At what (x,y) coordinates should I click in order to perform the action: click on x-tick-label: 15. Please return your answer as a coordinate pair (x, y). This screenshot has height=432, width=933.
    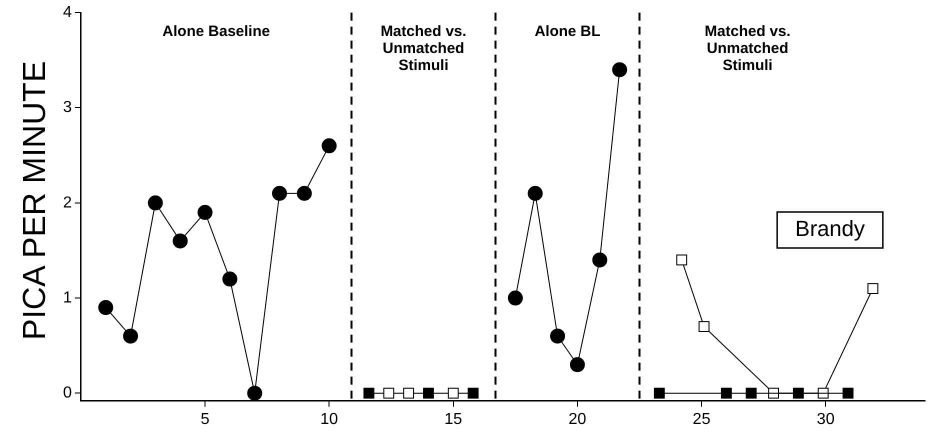
    Looking at the image, I should click on (453, 419).